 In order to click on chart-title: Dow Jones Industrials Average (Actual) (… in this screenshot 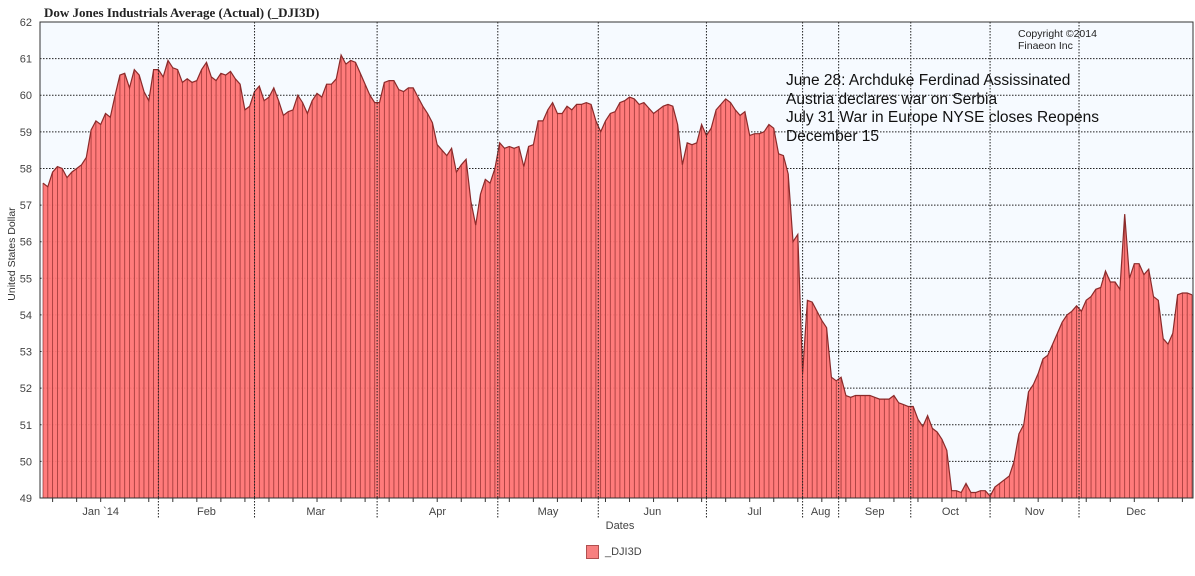, I will do `click(182, 12)`.